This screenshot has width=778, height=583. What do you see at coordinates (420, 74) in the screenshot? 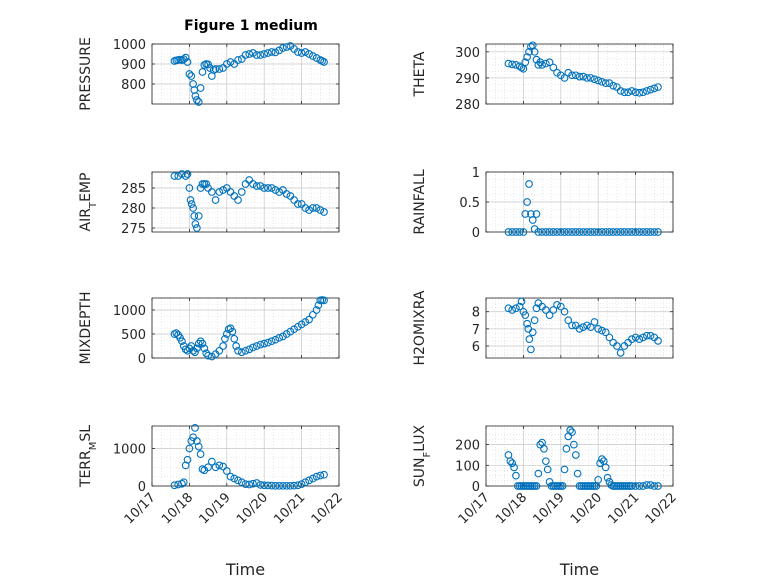
I see `y-axis-label: THETA` at bounding box center [420, 74].